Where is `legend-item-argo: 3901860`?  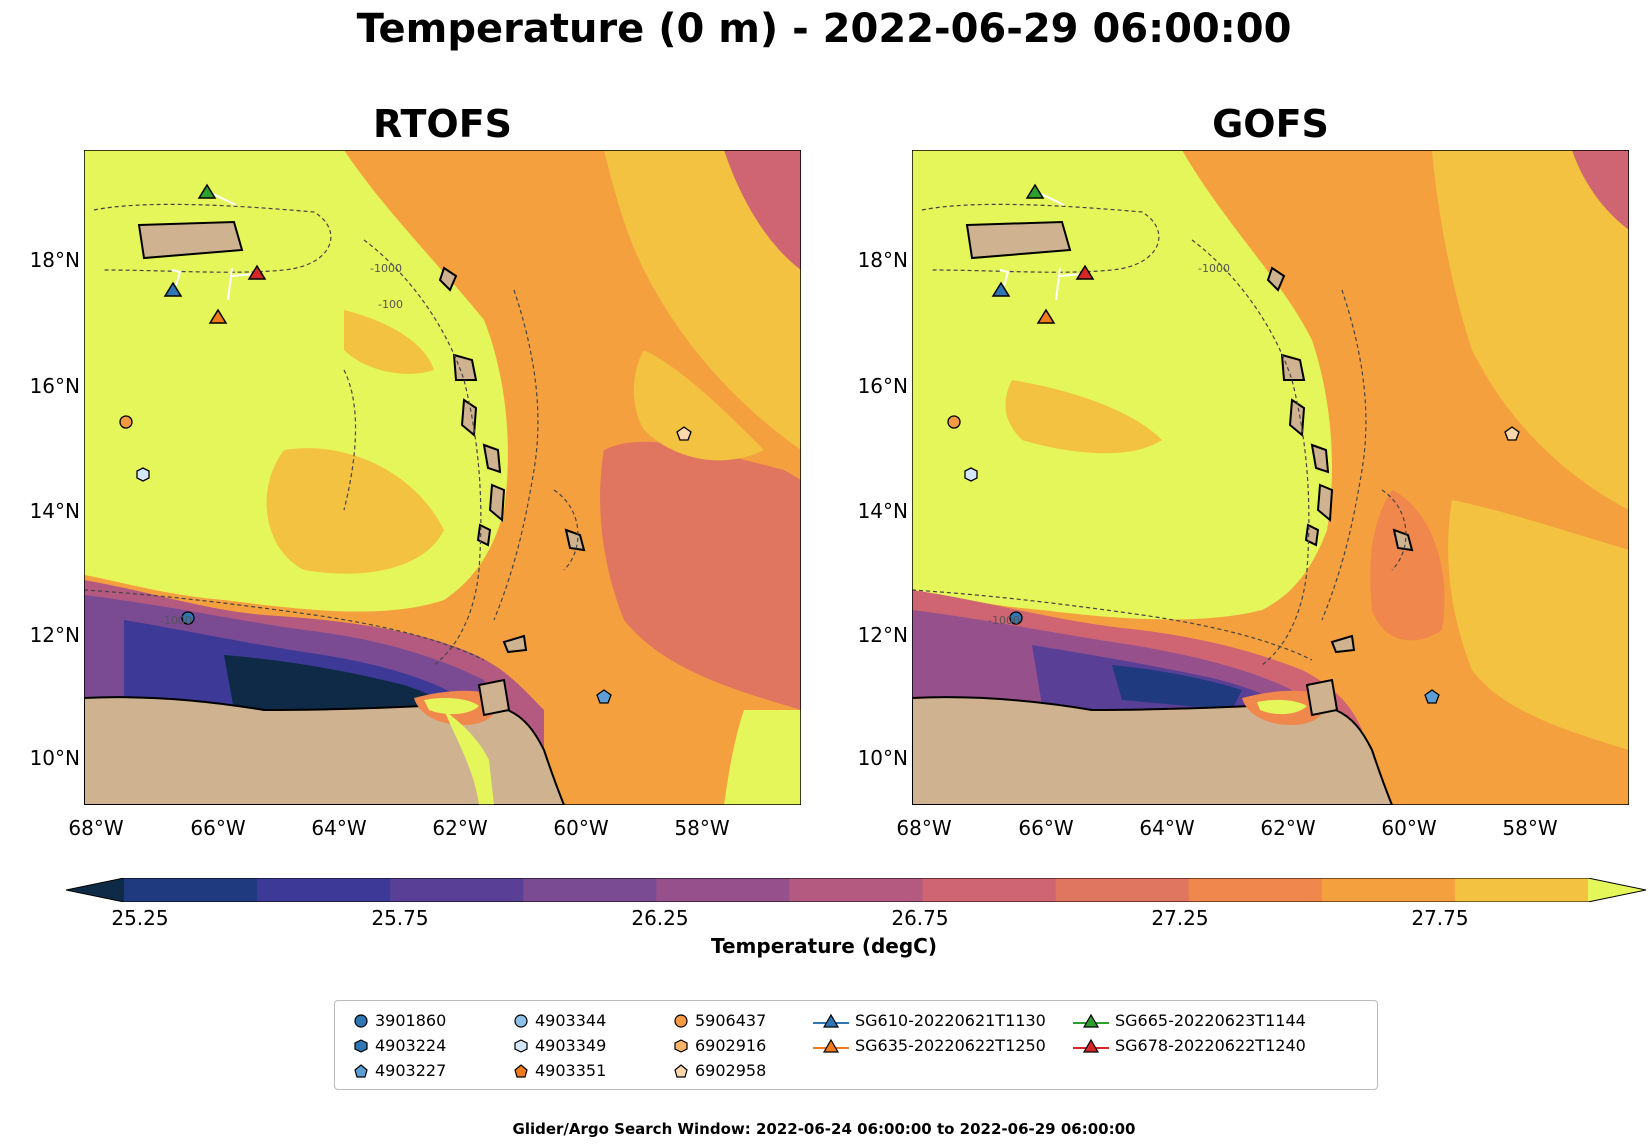 legend-item-argo: 3901860 is located at coordinates (399, 1020).